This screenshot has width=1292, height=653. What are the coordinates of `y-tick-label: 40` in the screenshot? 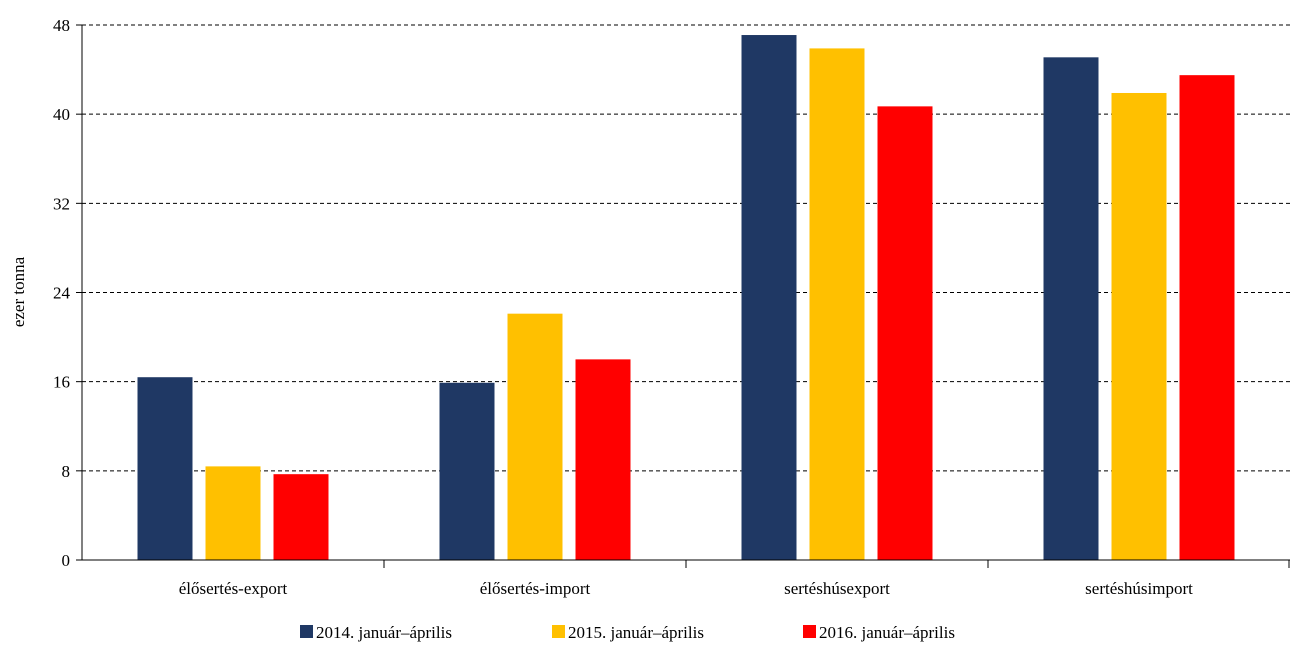 It's located at (61, 114).